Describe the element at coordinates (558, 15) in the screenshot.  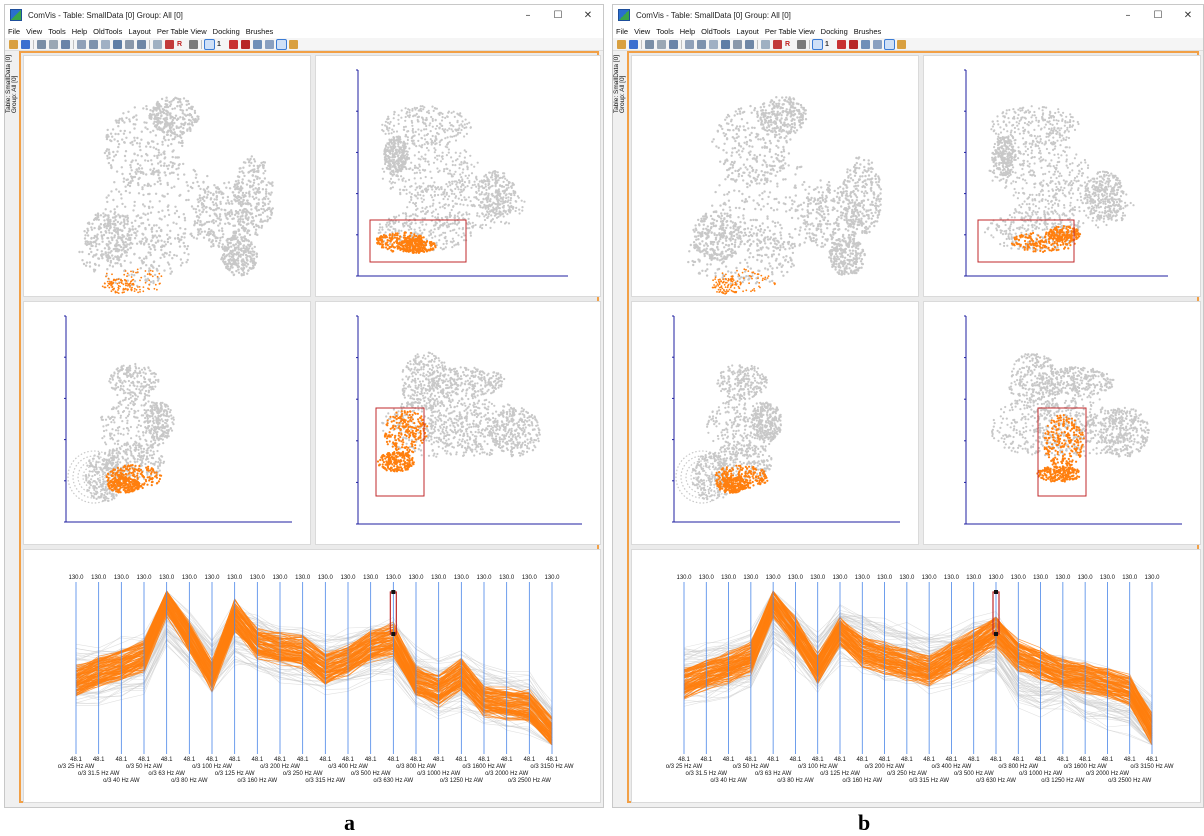
I see `maximize-button: ☐` at that location.